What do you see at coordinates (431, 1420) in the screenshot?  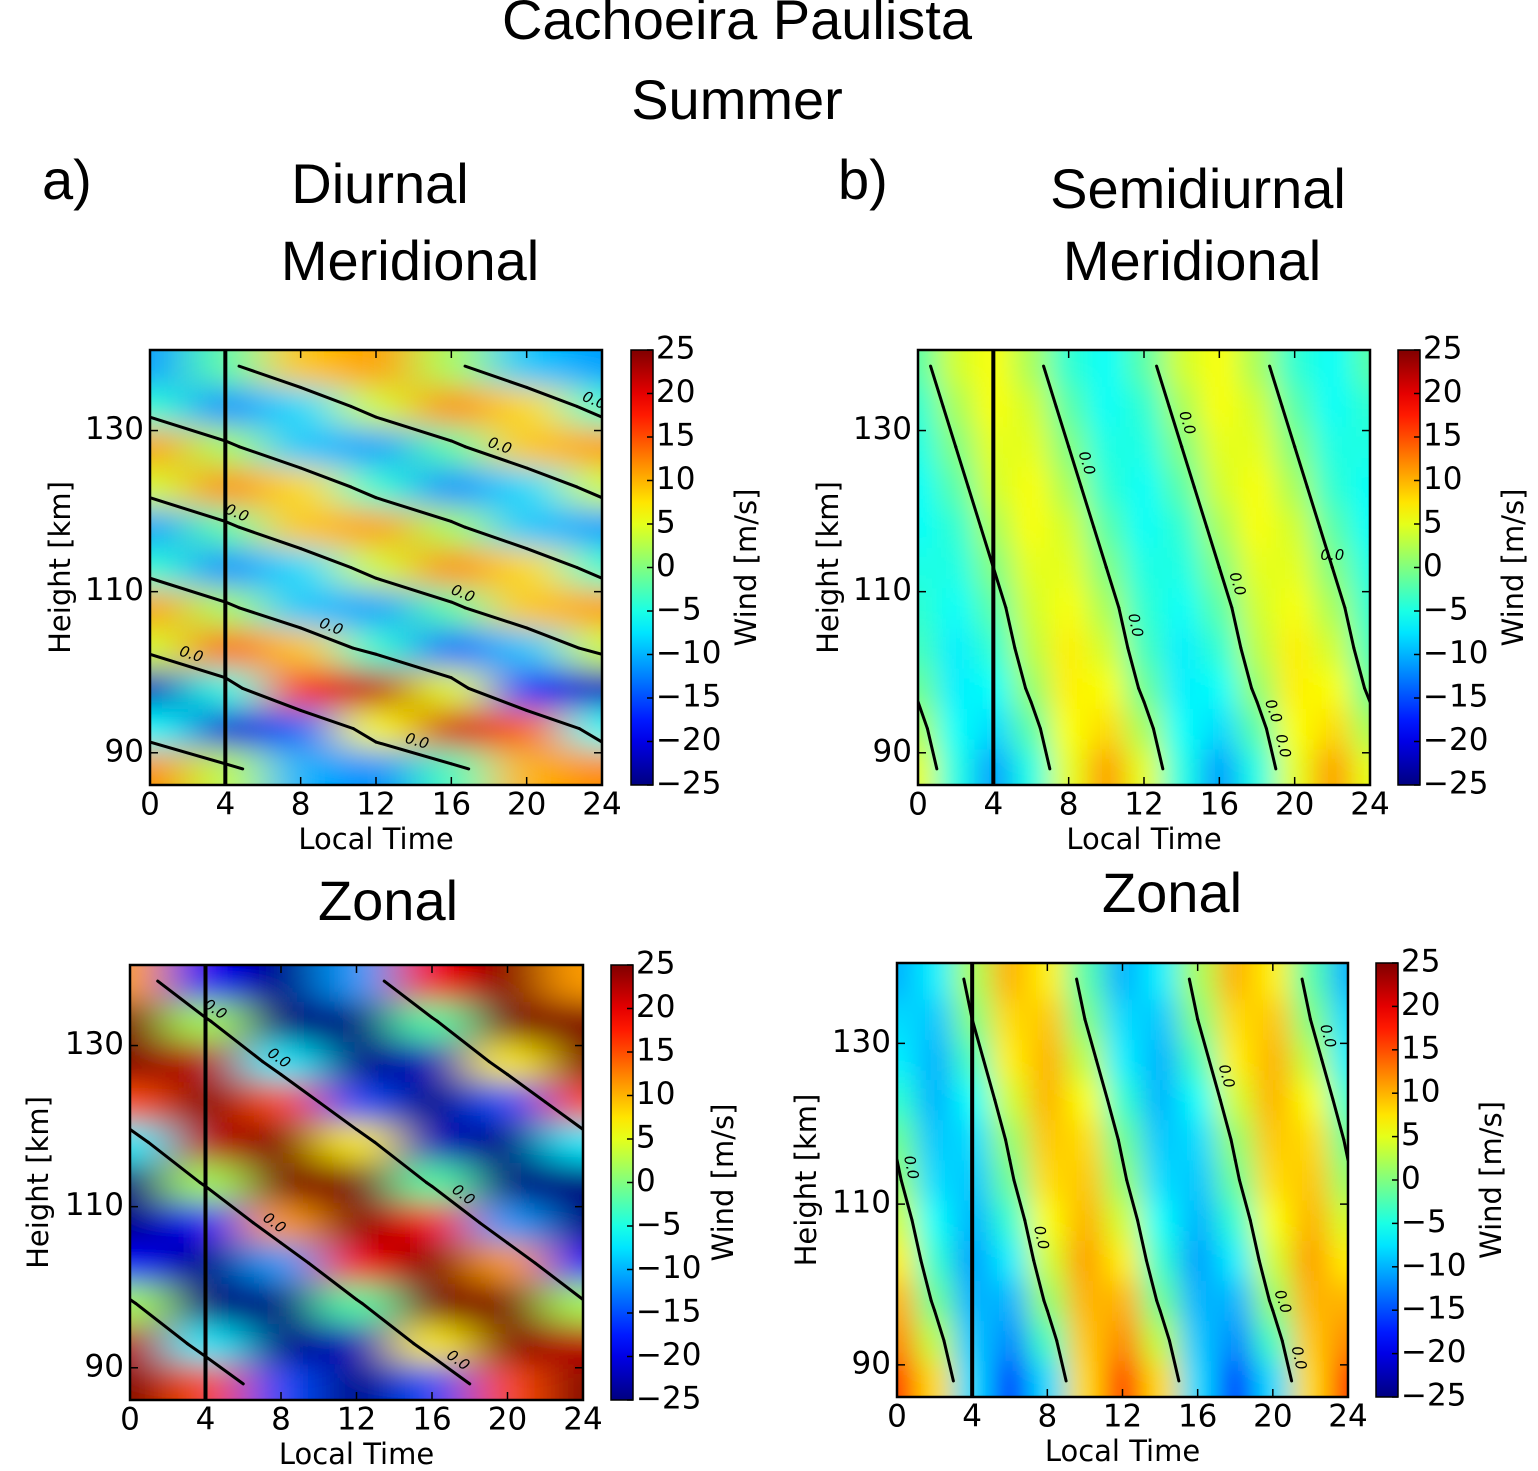 I see `x-tick-label: 16` at bounding box center [431, 1420].